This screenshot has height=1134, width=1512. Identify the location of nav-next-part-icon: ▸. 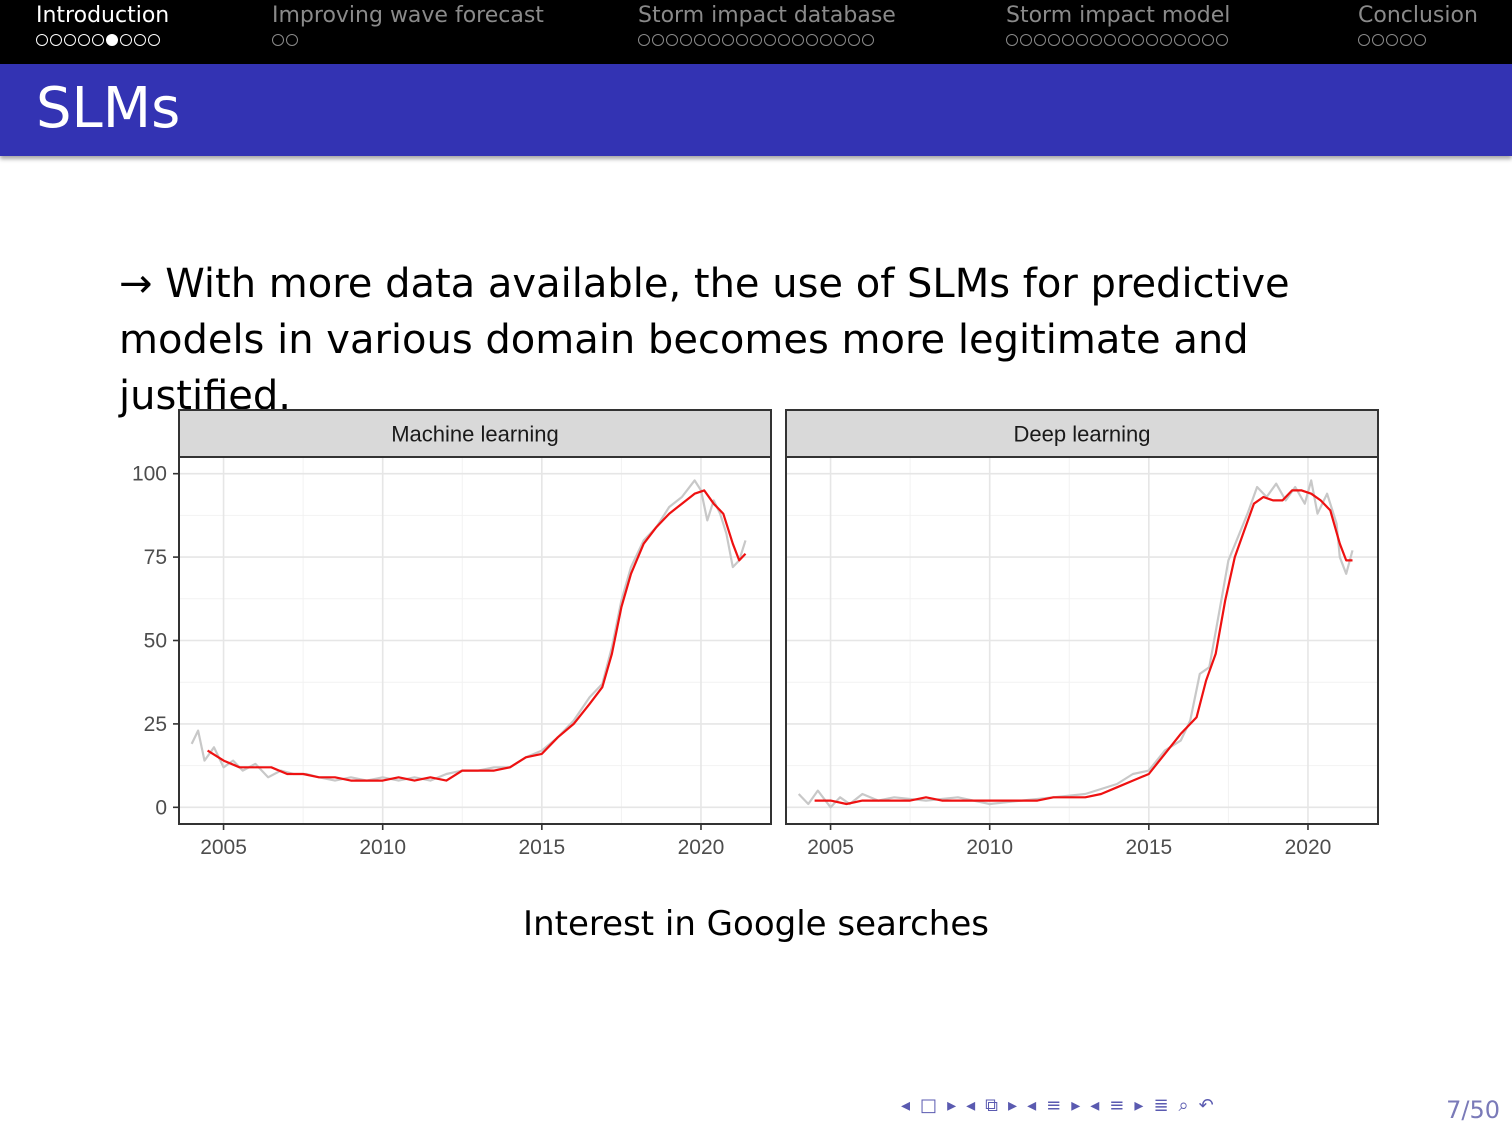
(1139, 1105).